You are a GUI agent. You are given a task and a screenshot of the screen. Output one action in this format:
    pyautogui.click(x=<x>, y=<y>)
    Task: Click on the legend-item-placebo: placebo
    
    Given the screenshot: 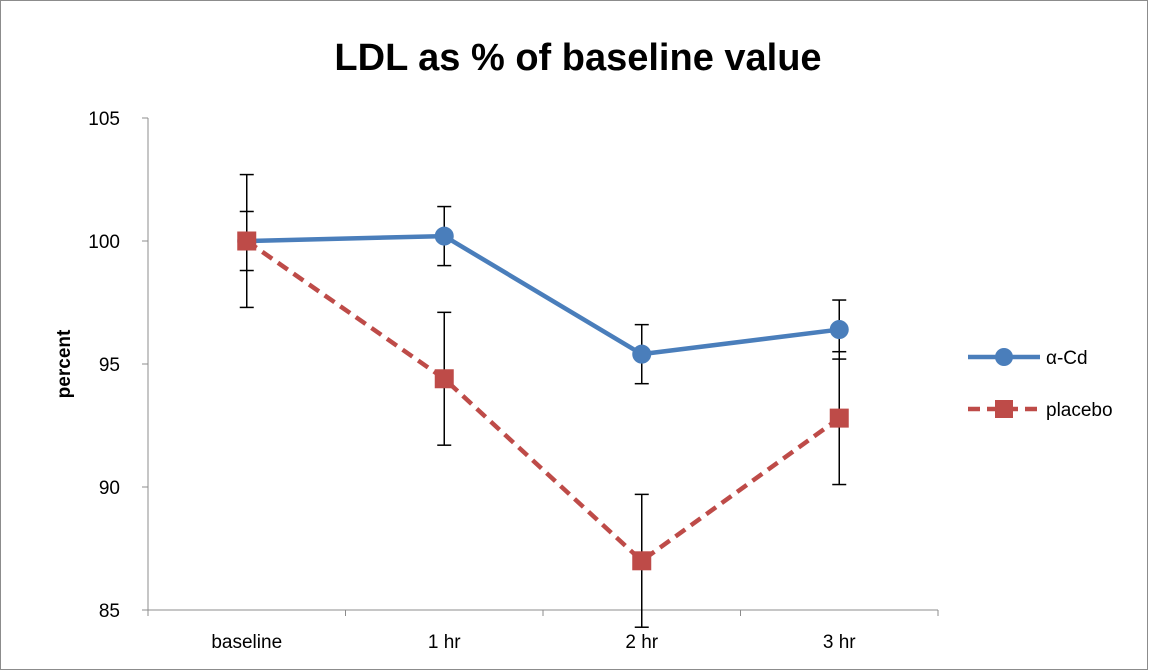 What is the action you would take?
    pyautogui.click(x=1040, y=410)
    